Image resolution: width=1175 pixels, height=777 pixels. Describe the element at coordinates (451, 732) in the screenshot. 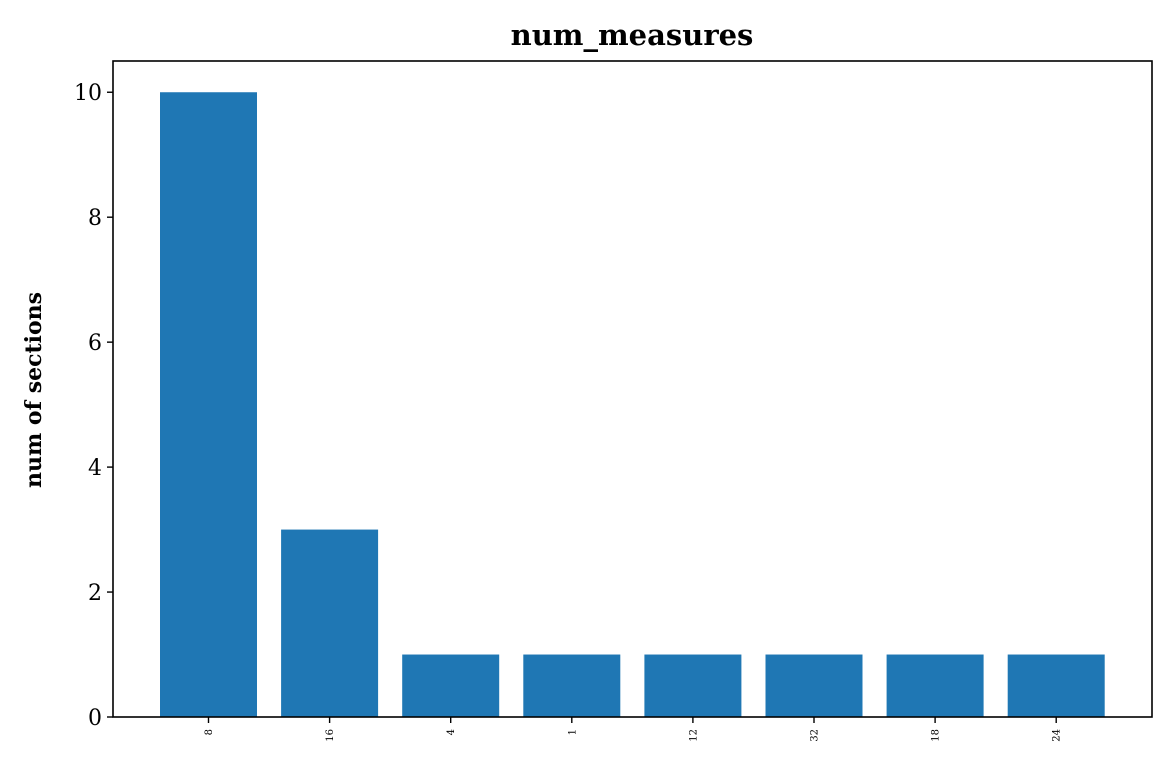

I see `x-tick-label: 4` at that location.